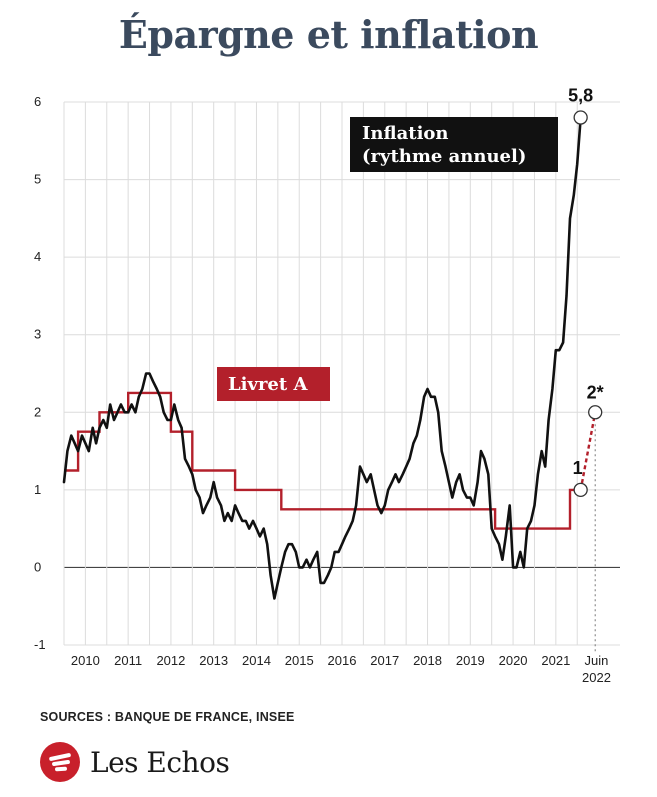 Image resolution: width=657 pixels, height=797 pixels. What do you see at coordinates (85, 660) in the screenshot?
I see `x-tick-label: 2010` at bounding box center [85, 660].